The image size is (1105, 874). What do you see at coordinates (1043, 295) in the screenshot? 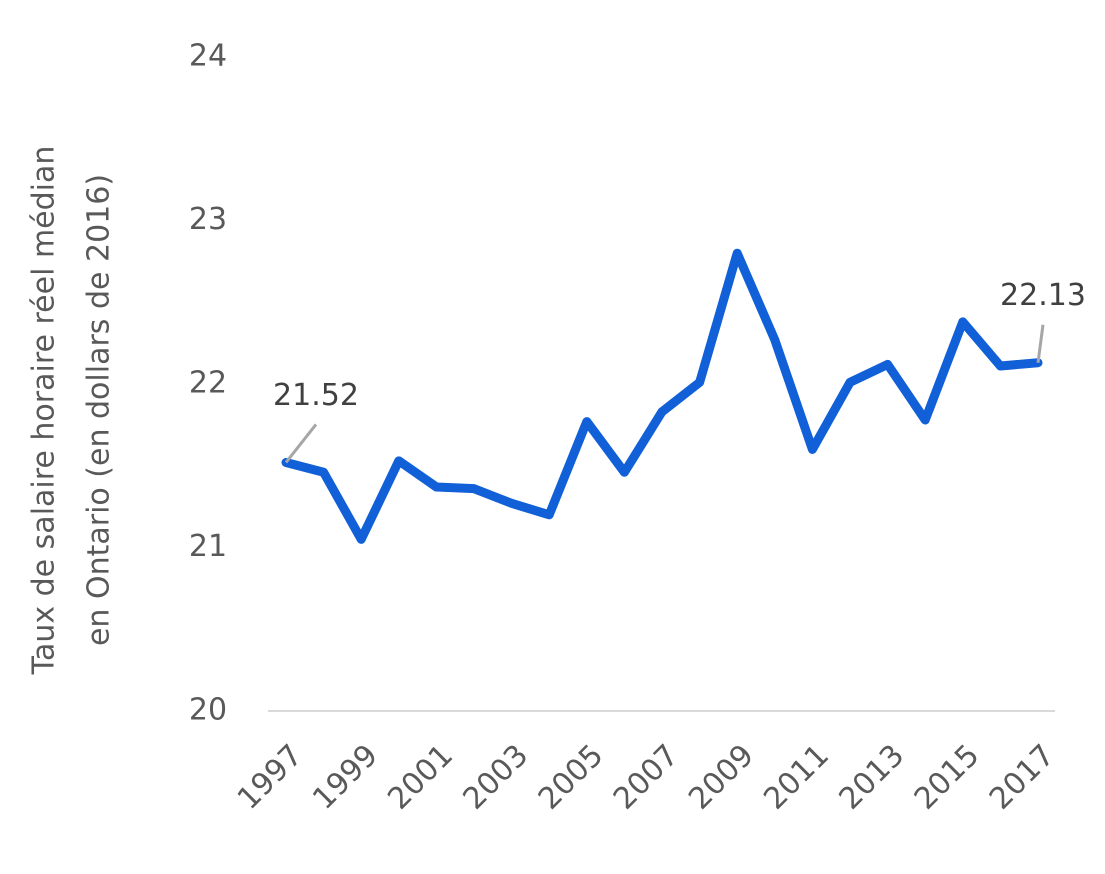
I see `data-label: 22.13` at bounding box center [1043, 295].